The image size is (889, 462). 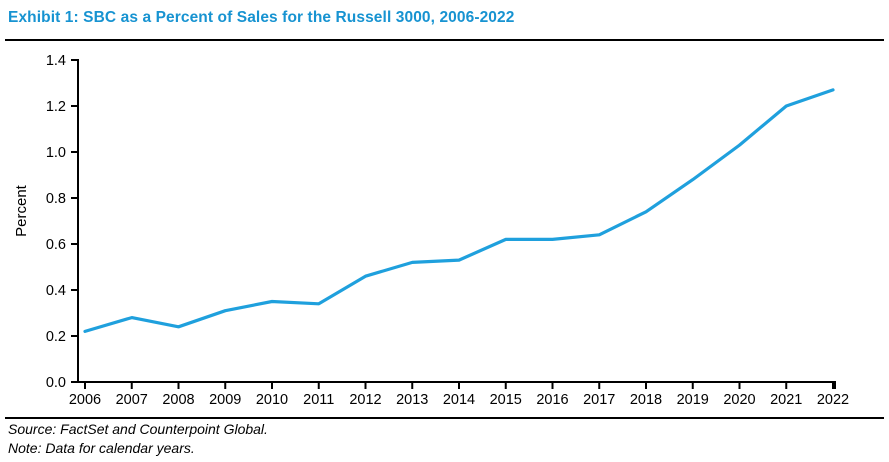 What do you see at coordinates (599, 400) in the screenshot?
I see `x-axis-tick-label: 2017` at bounding box center [599, 400].